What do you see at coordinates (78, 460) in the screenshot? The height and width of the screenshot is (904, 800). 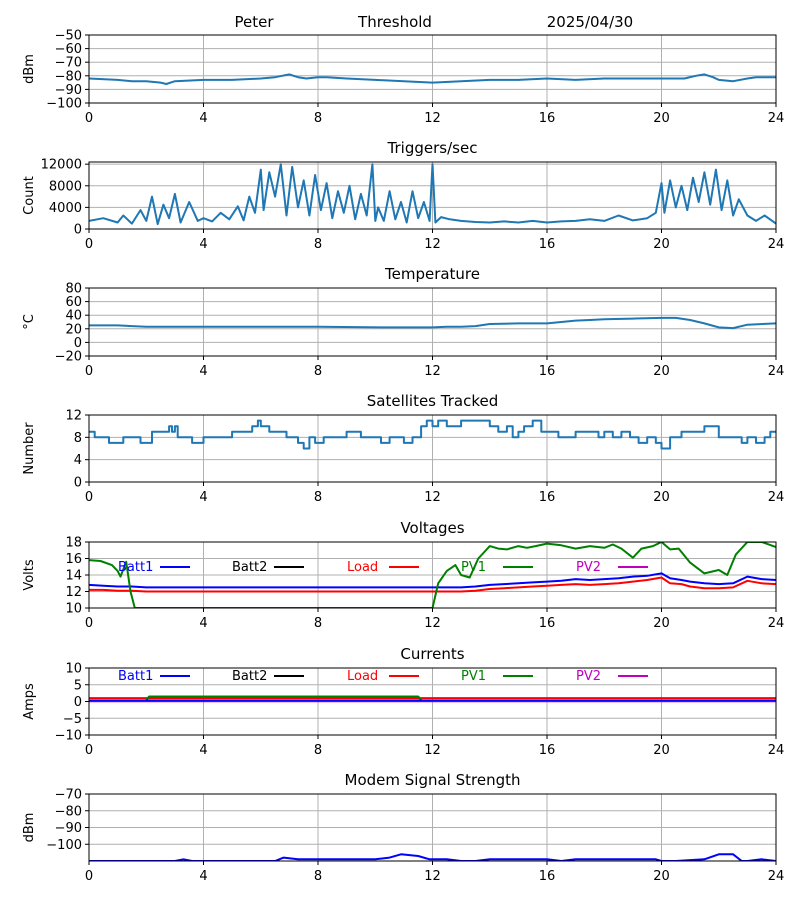 I see `satellites-ytick-label: 4` at bounding box center [78, 460].